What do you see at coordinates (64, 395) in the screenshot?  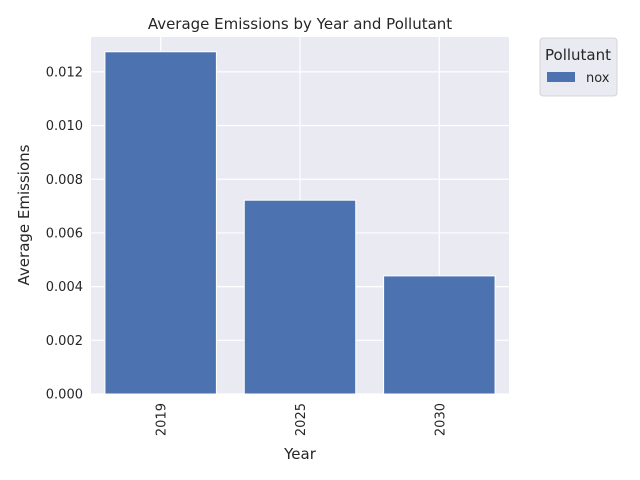 I see `y-tick-label: 0.000` at bounding box center [64, 395].